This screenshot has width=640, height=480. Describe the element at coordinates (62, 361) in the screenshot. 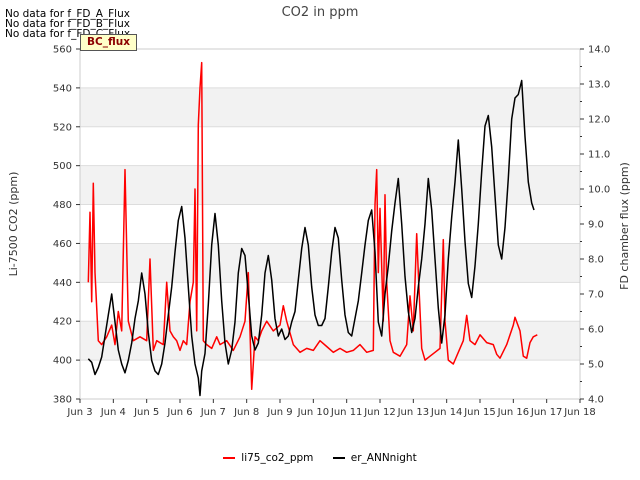

I see `y-left-tick-label: 400` at that location.